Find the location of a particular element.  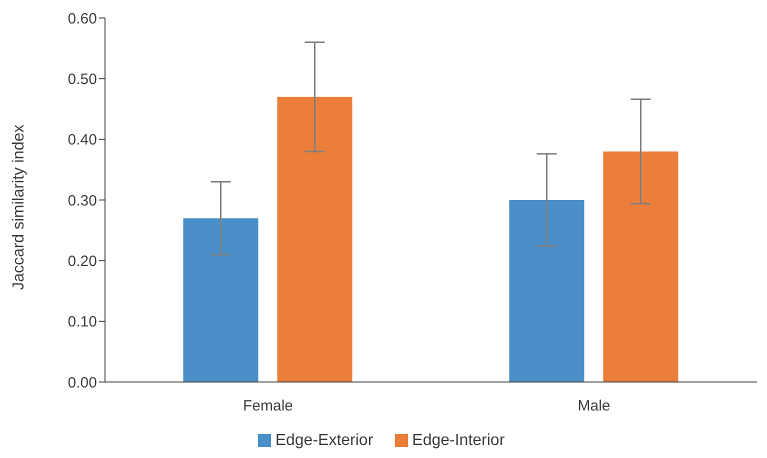

y-tick-label: 0.60 is located at coordinates (82, 19).